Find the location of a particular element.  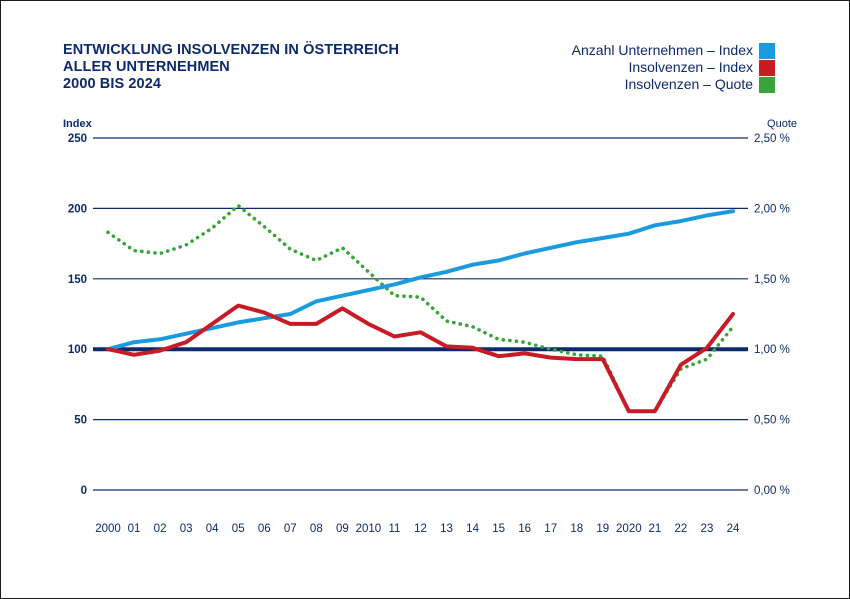

y-left-tick-label: 50 is located at coordinates (80, 421).